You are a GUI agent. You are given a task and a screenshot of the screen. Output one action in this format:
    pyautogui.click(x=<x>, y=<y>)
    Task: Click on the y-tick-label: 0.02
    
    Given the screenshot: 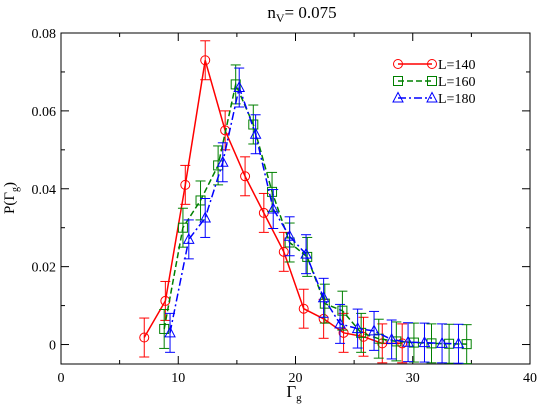 What is the action you would take?
    pyautogui.click(x=44, y=268)
    